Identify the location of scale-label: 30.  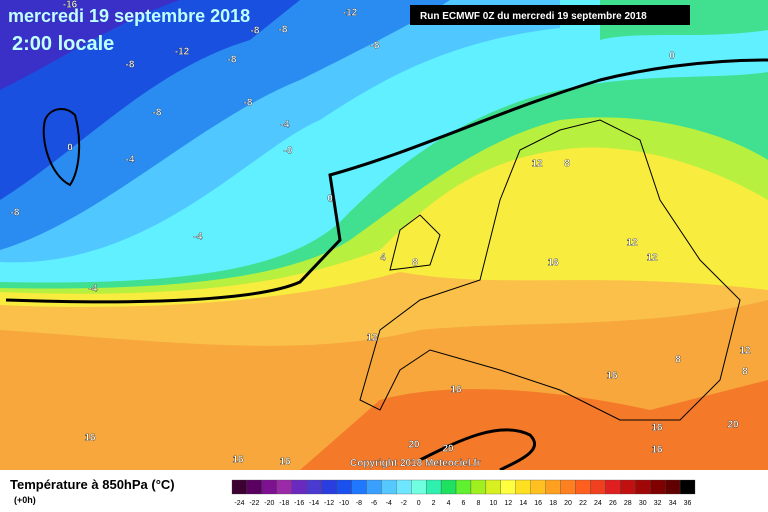
(643, 503).